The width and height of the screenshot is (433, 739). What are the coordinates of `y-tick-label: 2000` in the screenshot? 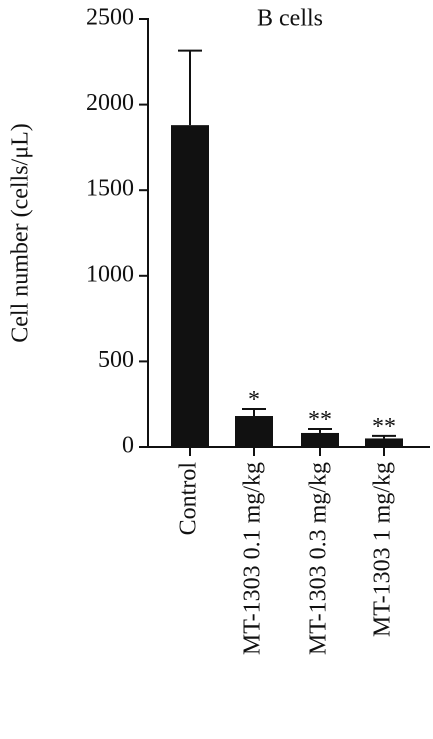 It's located at (110, 103).